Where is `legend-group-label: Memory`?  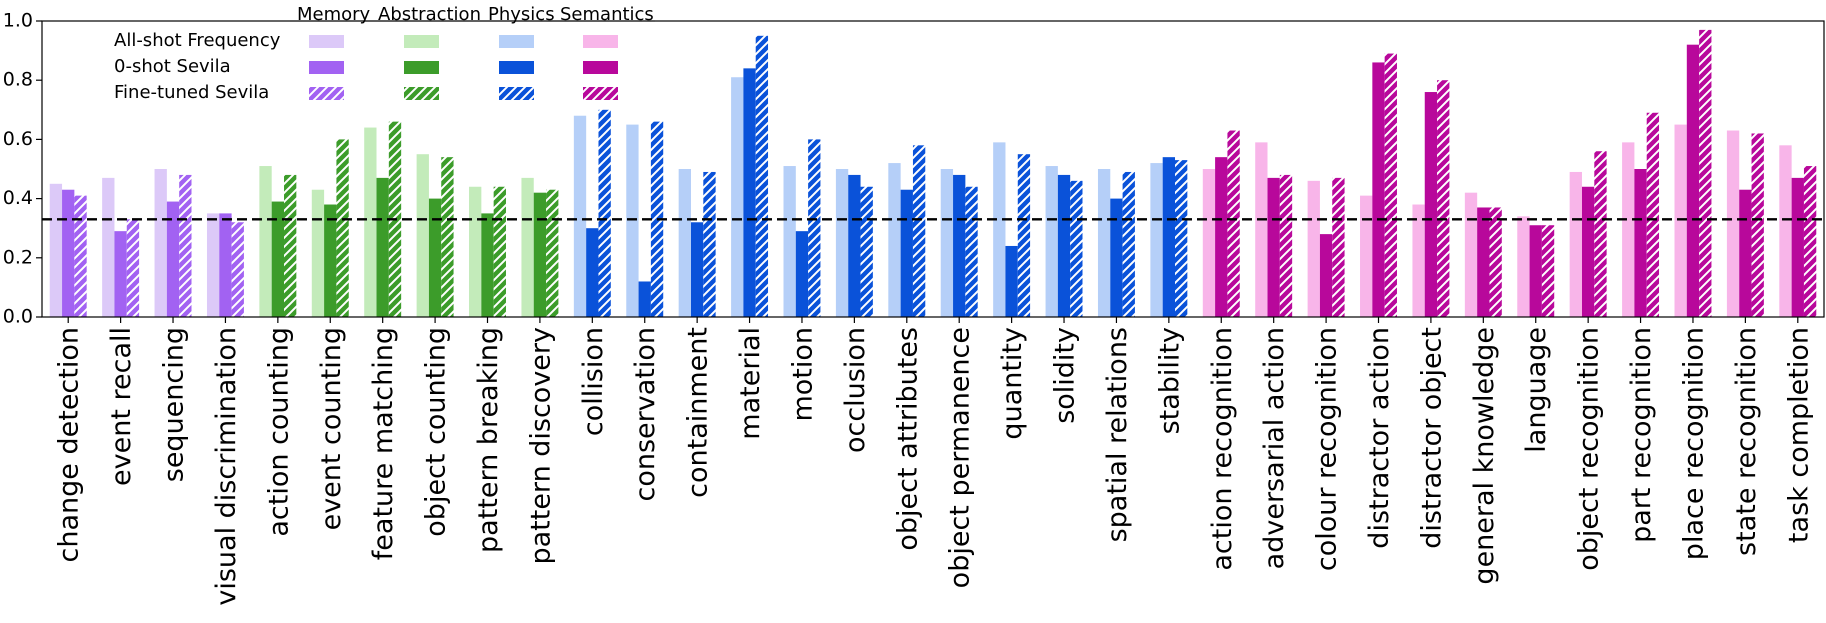 legend-group-label: Memory is located at coordinates (334, 14).